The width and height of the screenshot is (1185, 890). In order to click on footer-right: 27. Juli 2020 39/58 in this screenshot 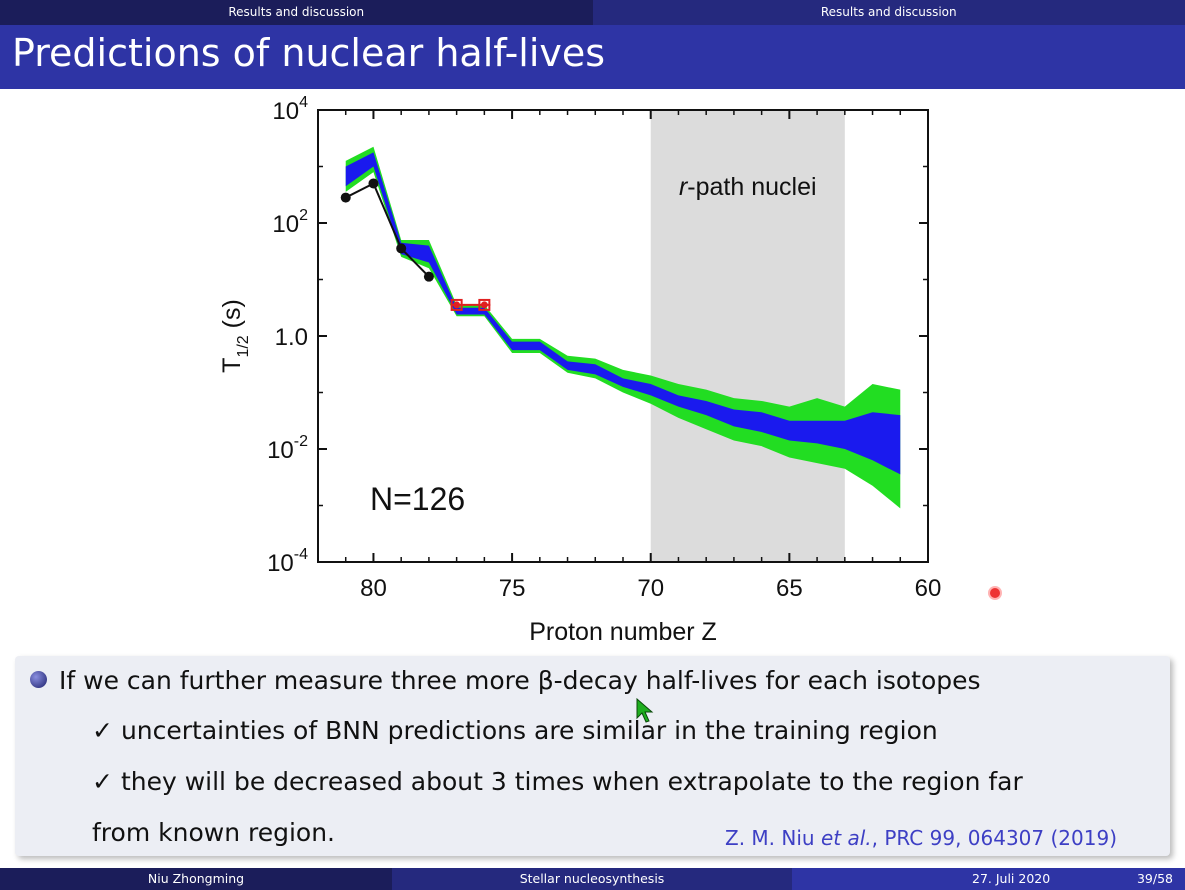, I will do `click(988, 879)`.